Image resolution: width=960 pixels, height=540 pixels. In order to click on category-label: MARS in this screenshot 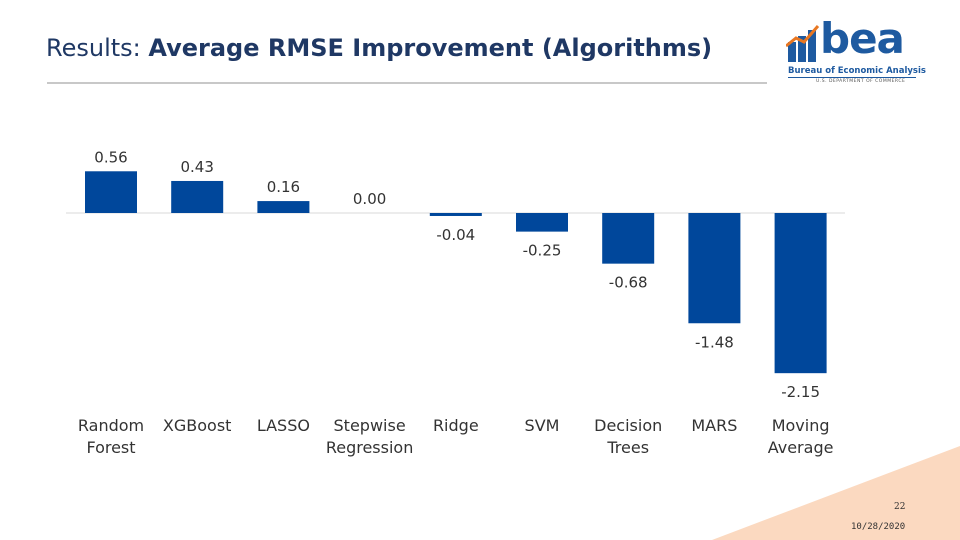, I will do `click(714, 425)`.